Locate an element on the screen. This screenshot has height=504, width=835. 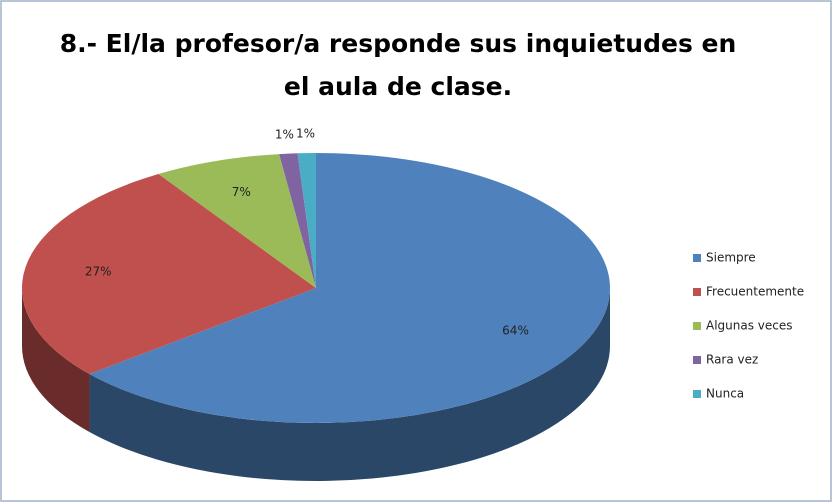
legend-label: Algunas veces is located at coordinates (749, 326).